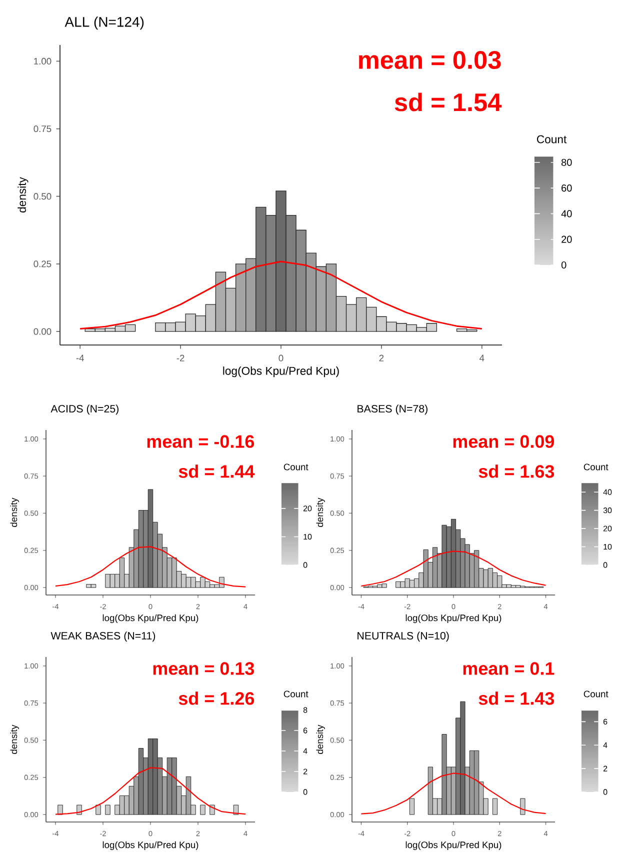 The height and width of the screenshot is (854, 620). I want to click on y-tick-label: 1.00, so click(43, 61).